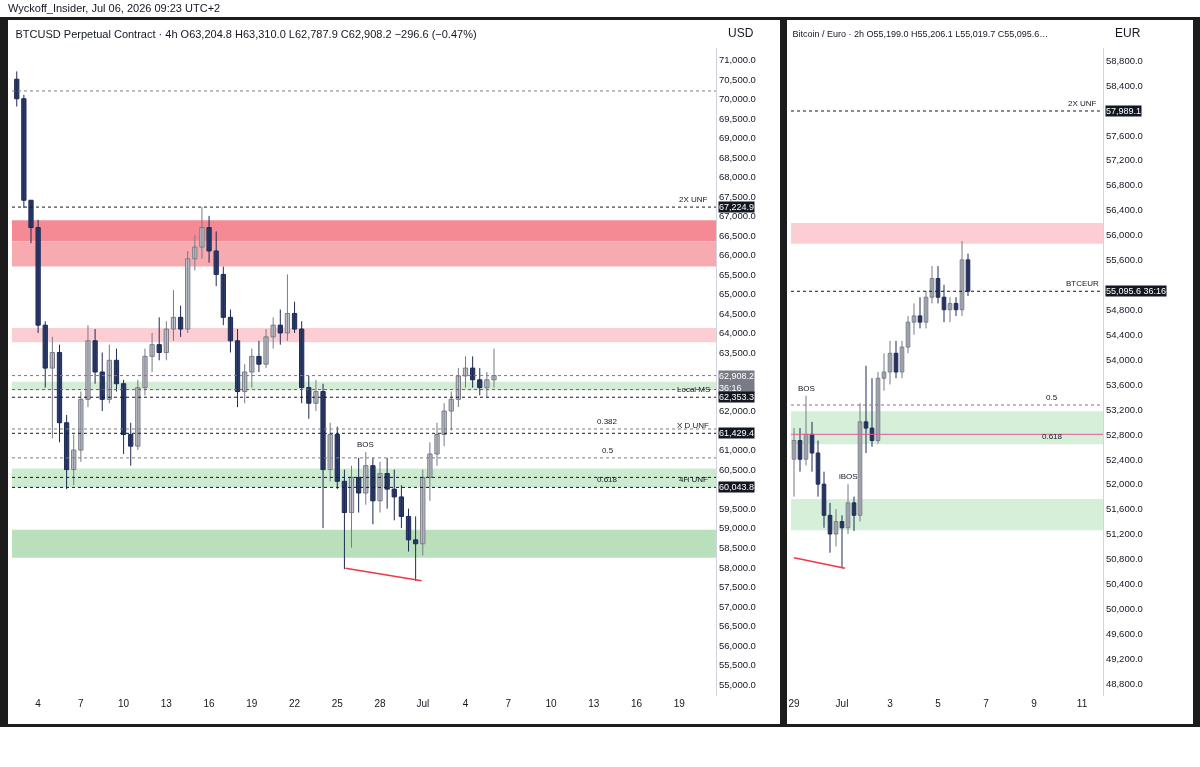 This screenshot has width=1200, height=767. Describe the element at coordinates (1124, 609) in the screenshot. I see `y-tick-label: 50,000.0` at that location.